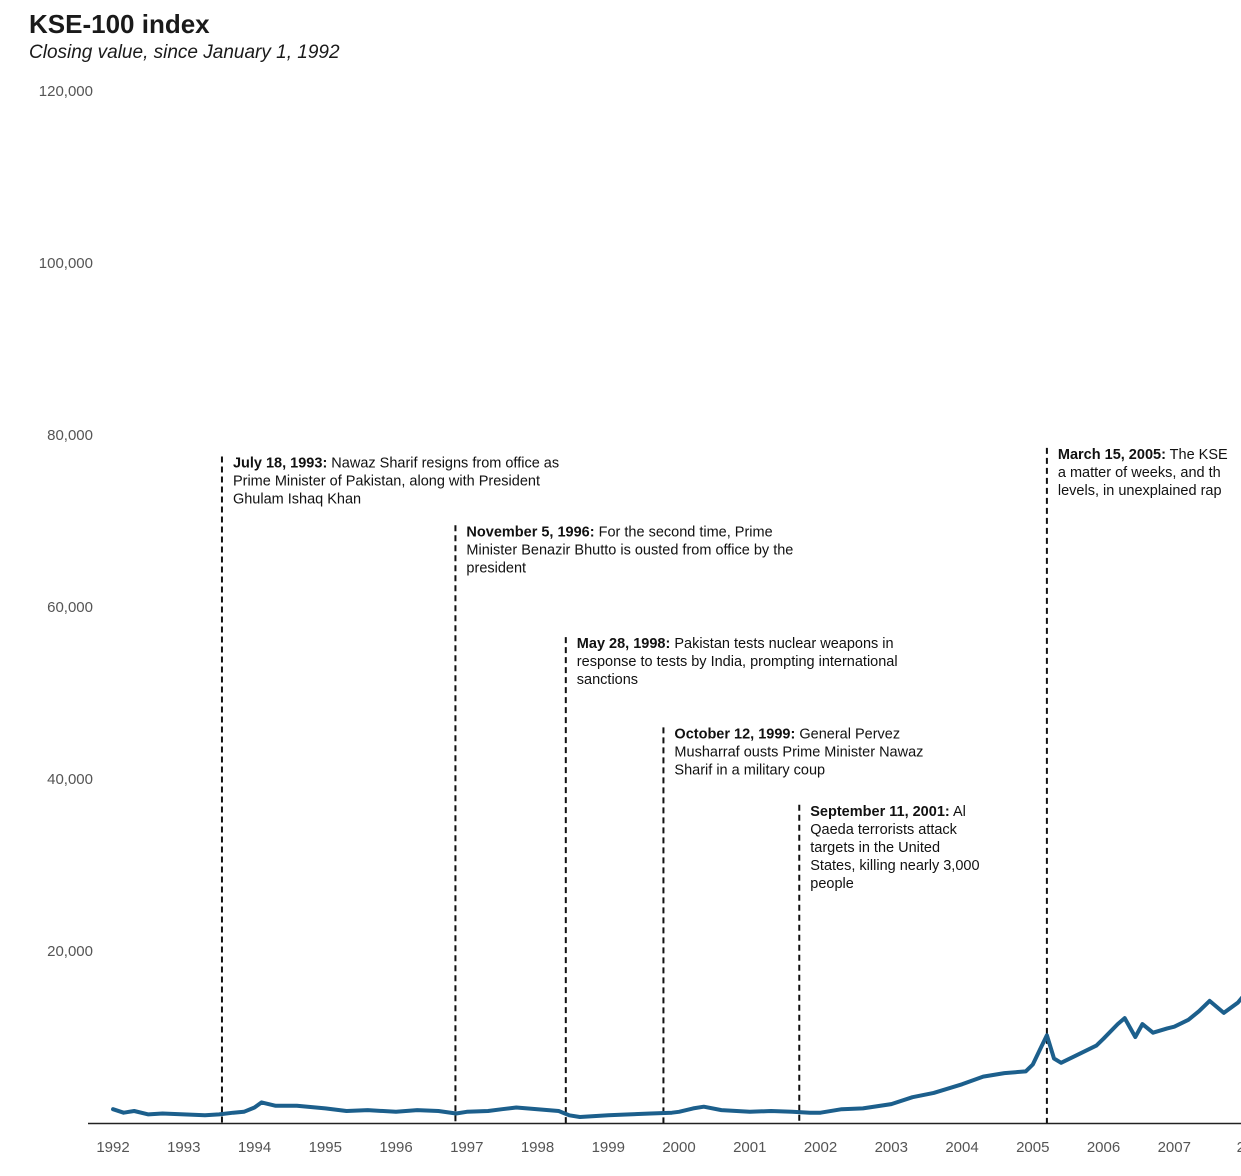  What do you see at coordinates (66, 263) in the screenshot?
I see `y-tick-label: 100,000` at bounding box center [66, 263].